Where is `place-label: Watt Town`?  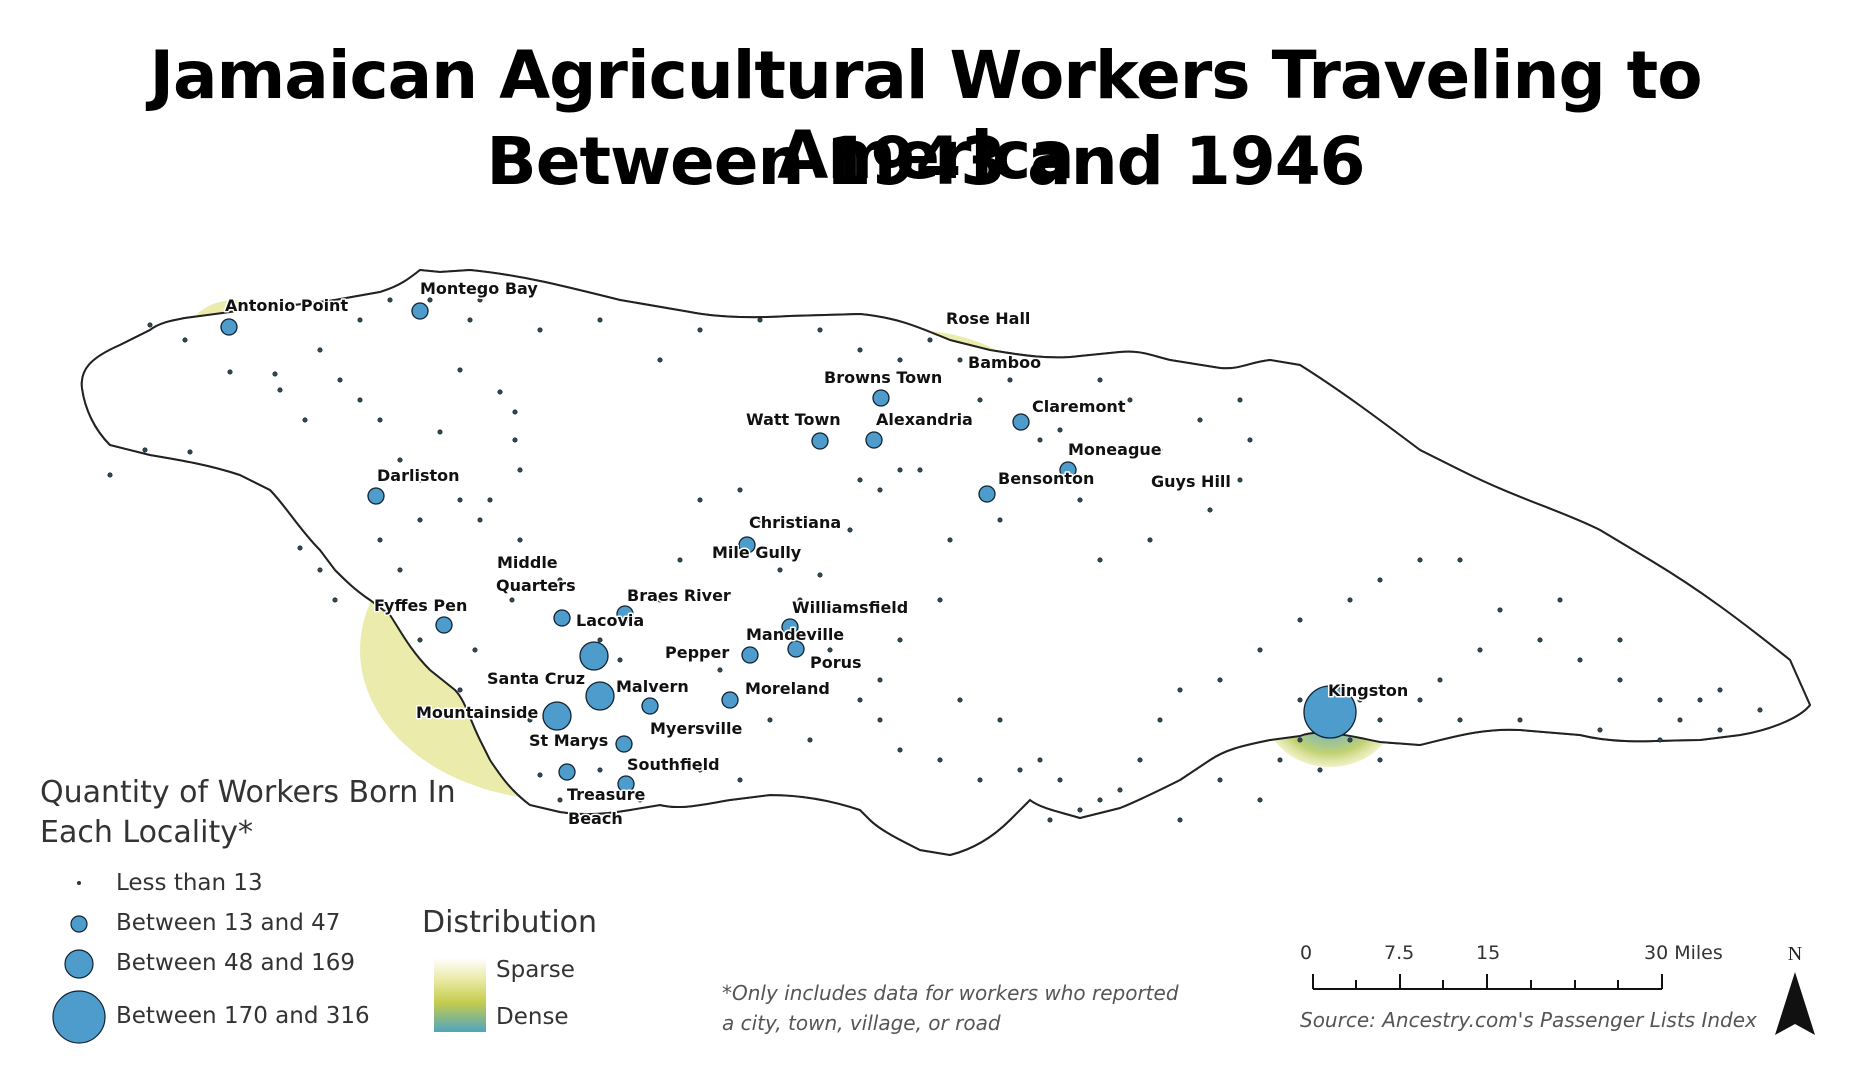 place-label: Watt Town is located at coordinates (793, 419).